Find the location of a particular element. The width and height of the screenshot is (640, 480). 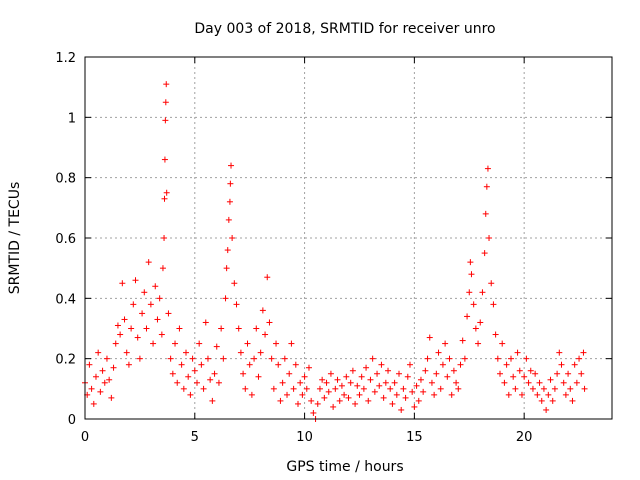

x-tick-label: 0 is located at coordinates (85, 437).